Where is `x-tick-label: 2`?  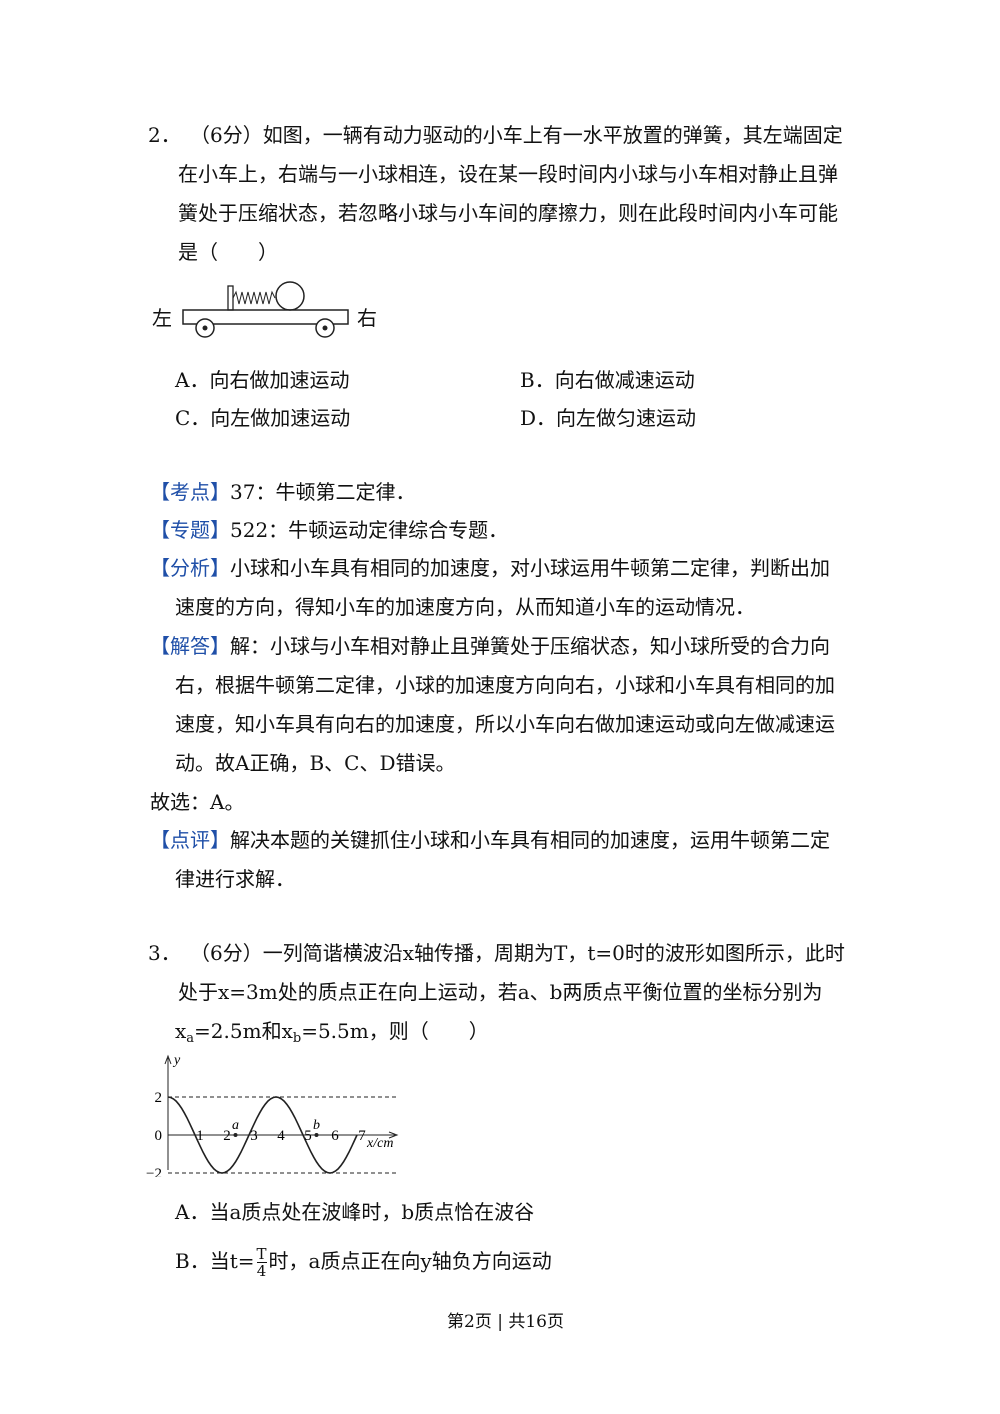
x-tick-label: 2 is located at coordinates (227, 1136).